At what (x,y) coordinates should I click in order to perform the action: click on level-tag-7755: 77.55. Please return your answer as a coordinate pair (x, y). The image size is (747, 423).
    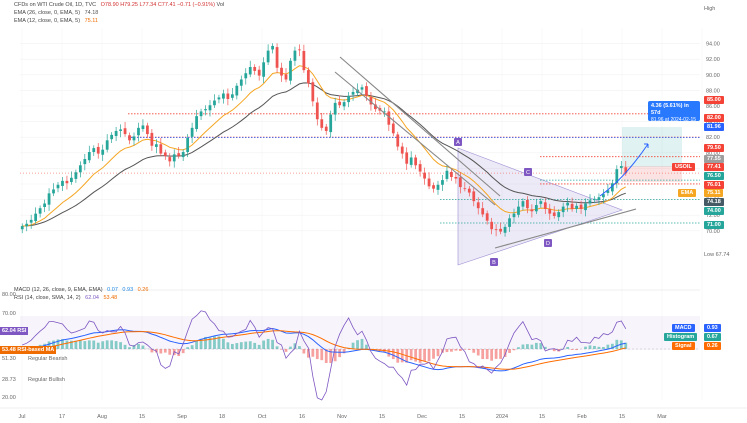
    Looking at the image, I should click on (714, 159).